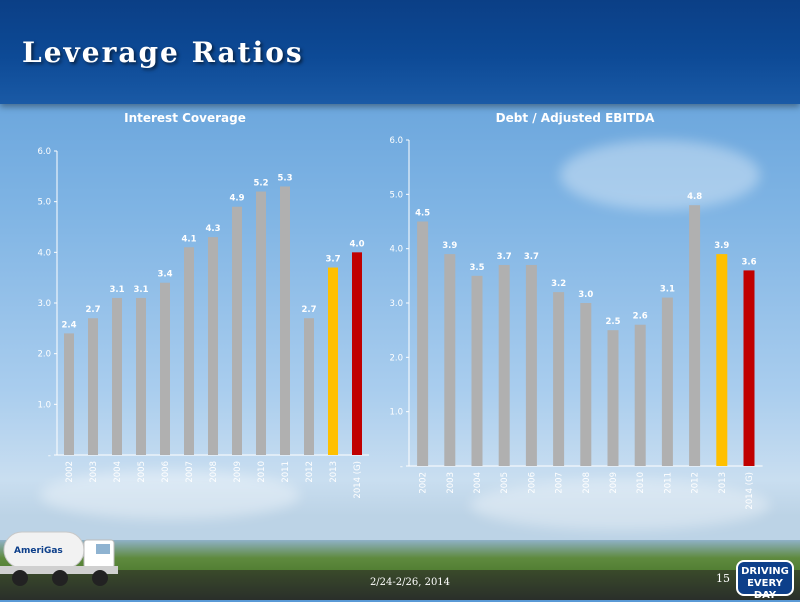  I want to click on data-label: 3.5, so click(476, 268).